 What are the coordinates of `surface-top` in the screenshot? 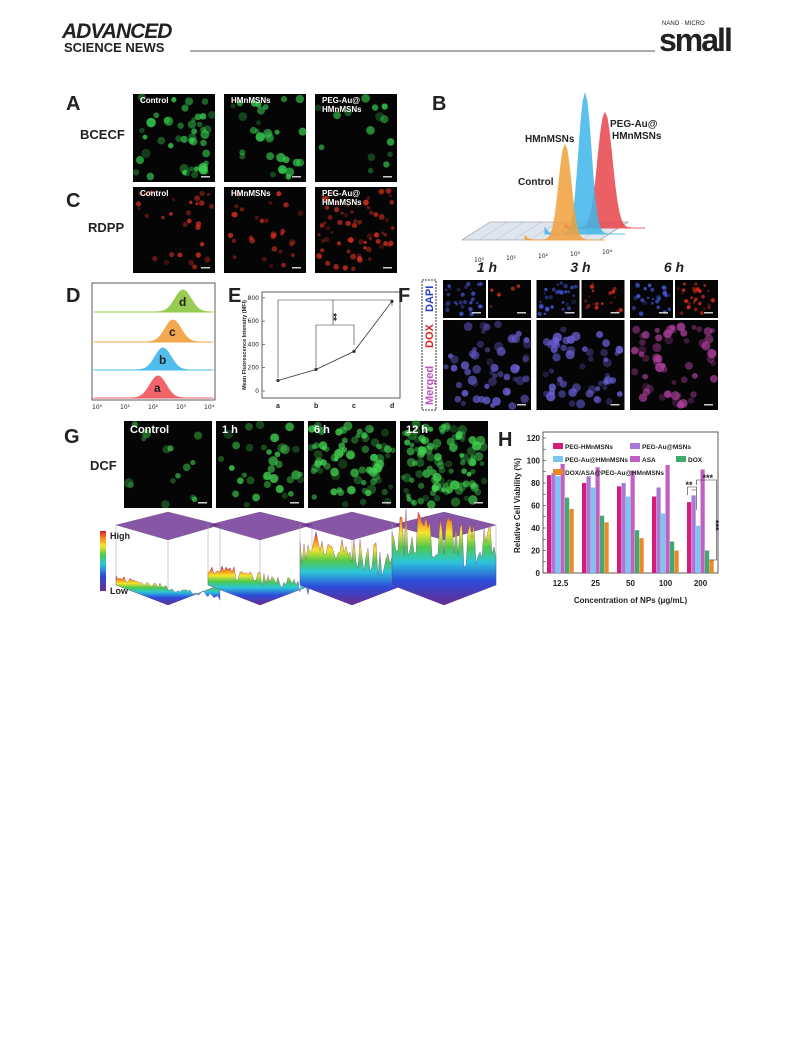 It's located at (260, 526).